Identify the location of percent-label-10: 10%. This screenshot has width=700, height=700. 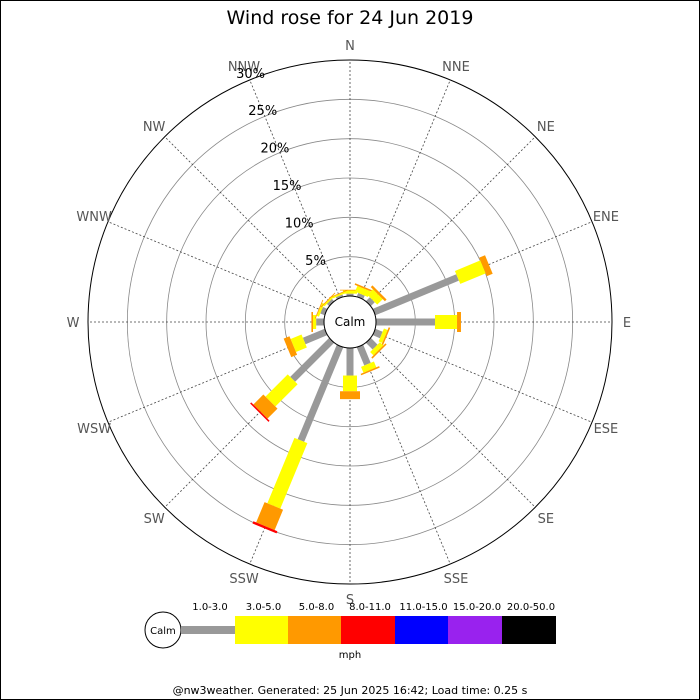
(299, 223).